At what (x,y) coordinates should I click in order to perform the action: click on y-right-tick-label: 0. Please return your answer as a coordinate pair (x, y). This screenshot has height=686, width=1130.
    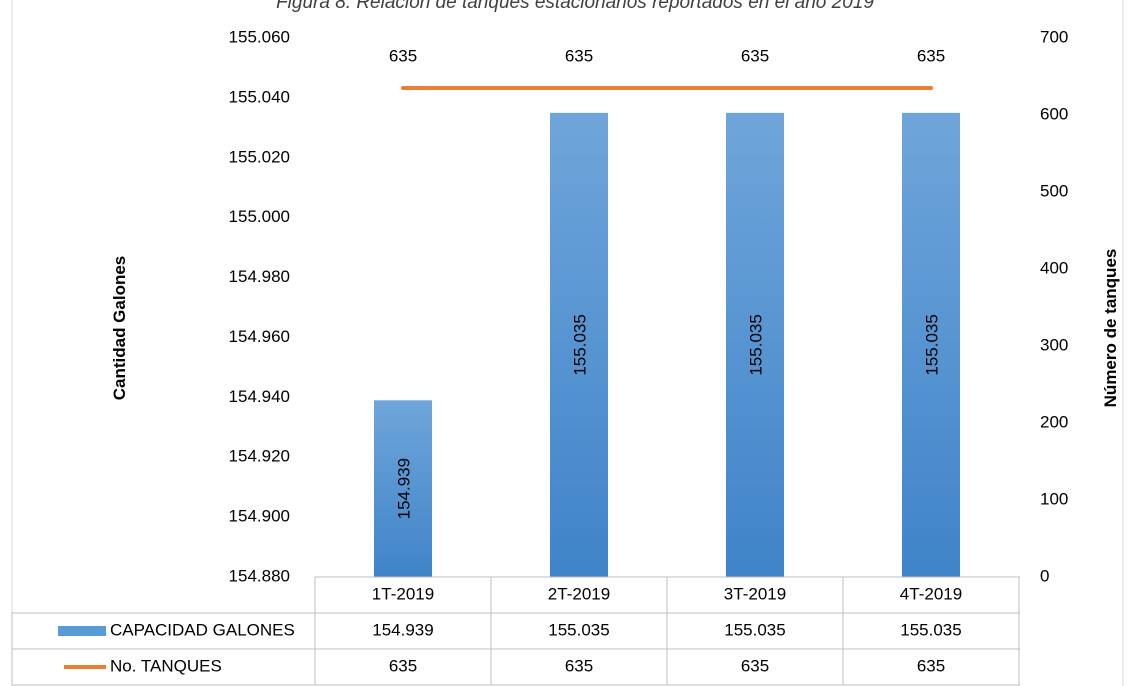
    Looking at the image, I should click on (1044, 575).